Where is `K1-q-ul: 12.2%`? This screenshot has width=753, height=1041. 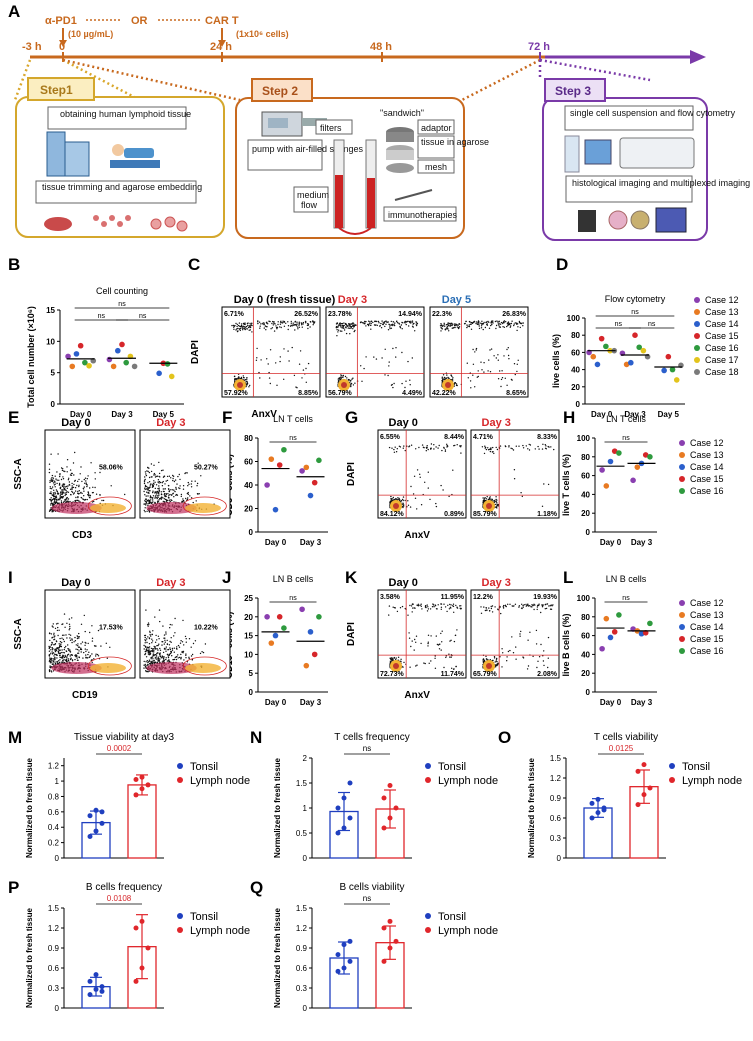
K1-q-ul: 12.2% is located at coordinates (483, 597).